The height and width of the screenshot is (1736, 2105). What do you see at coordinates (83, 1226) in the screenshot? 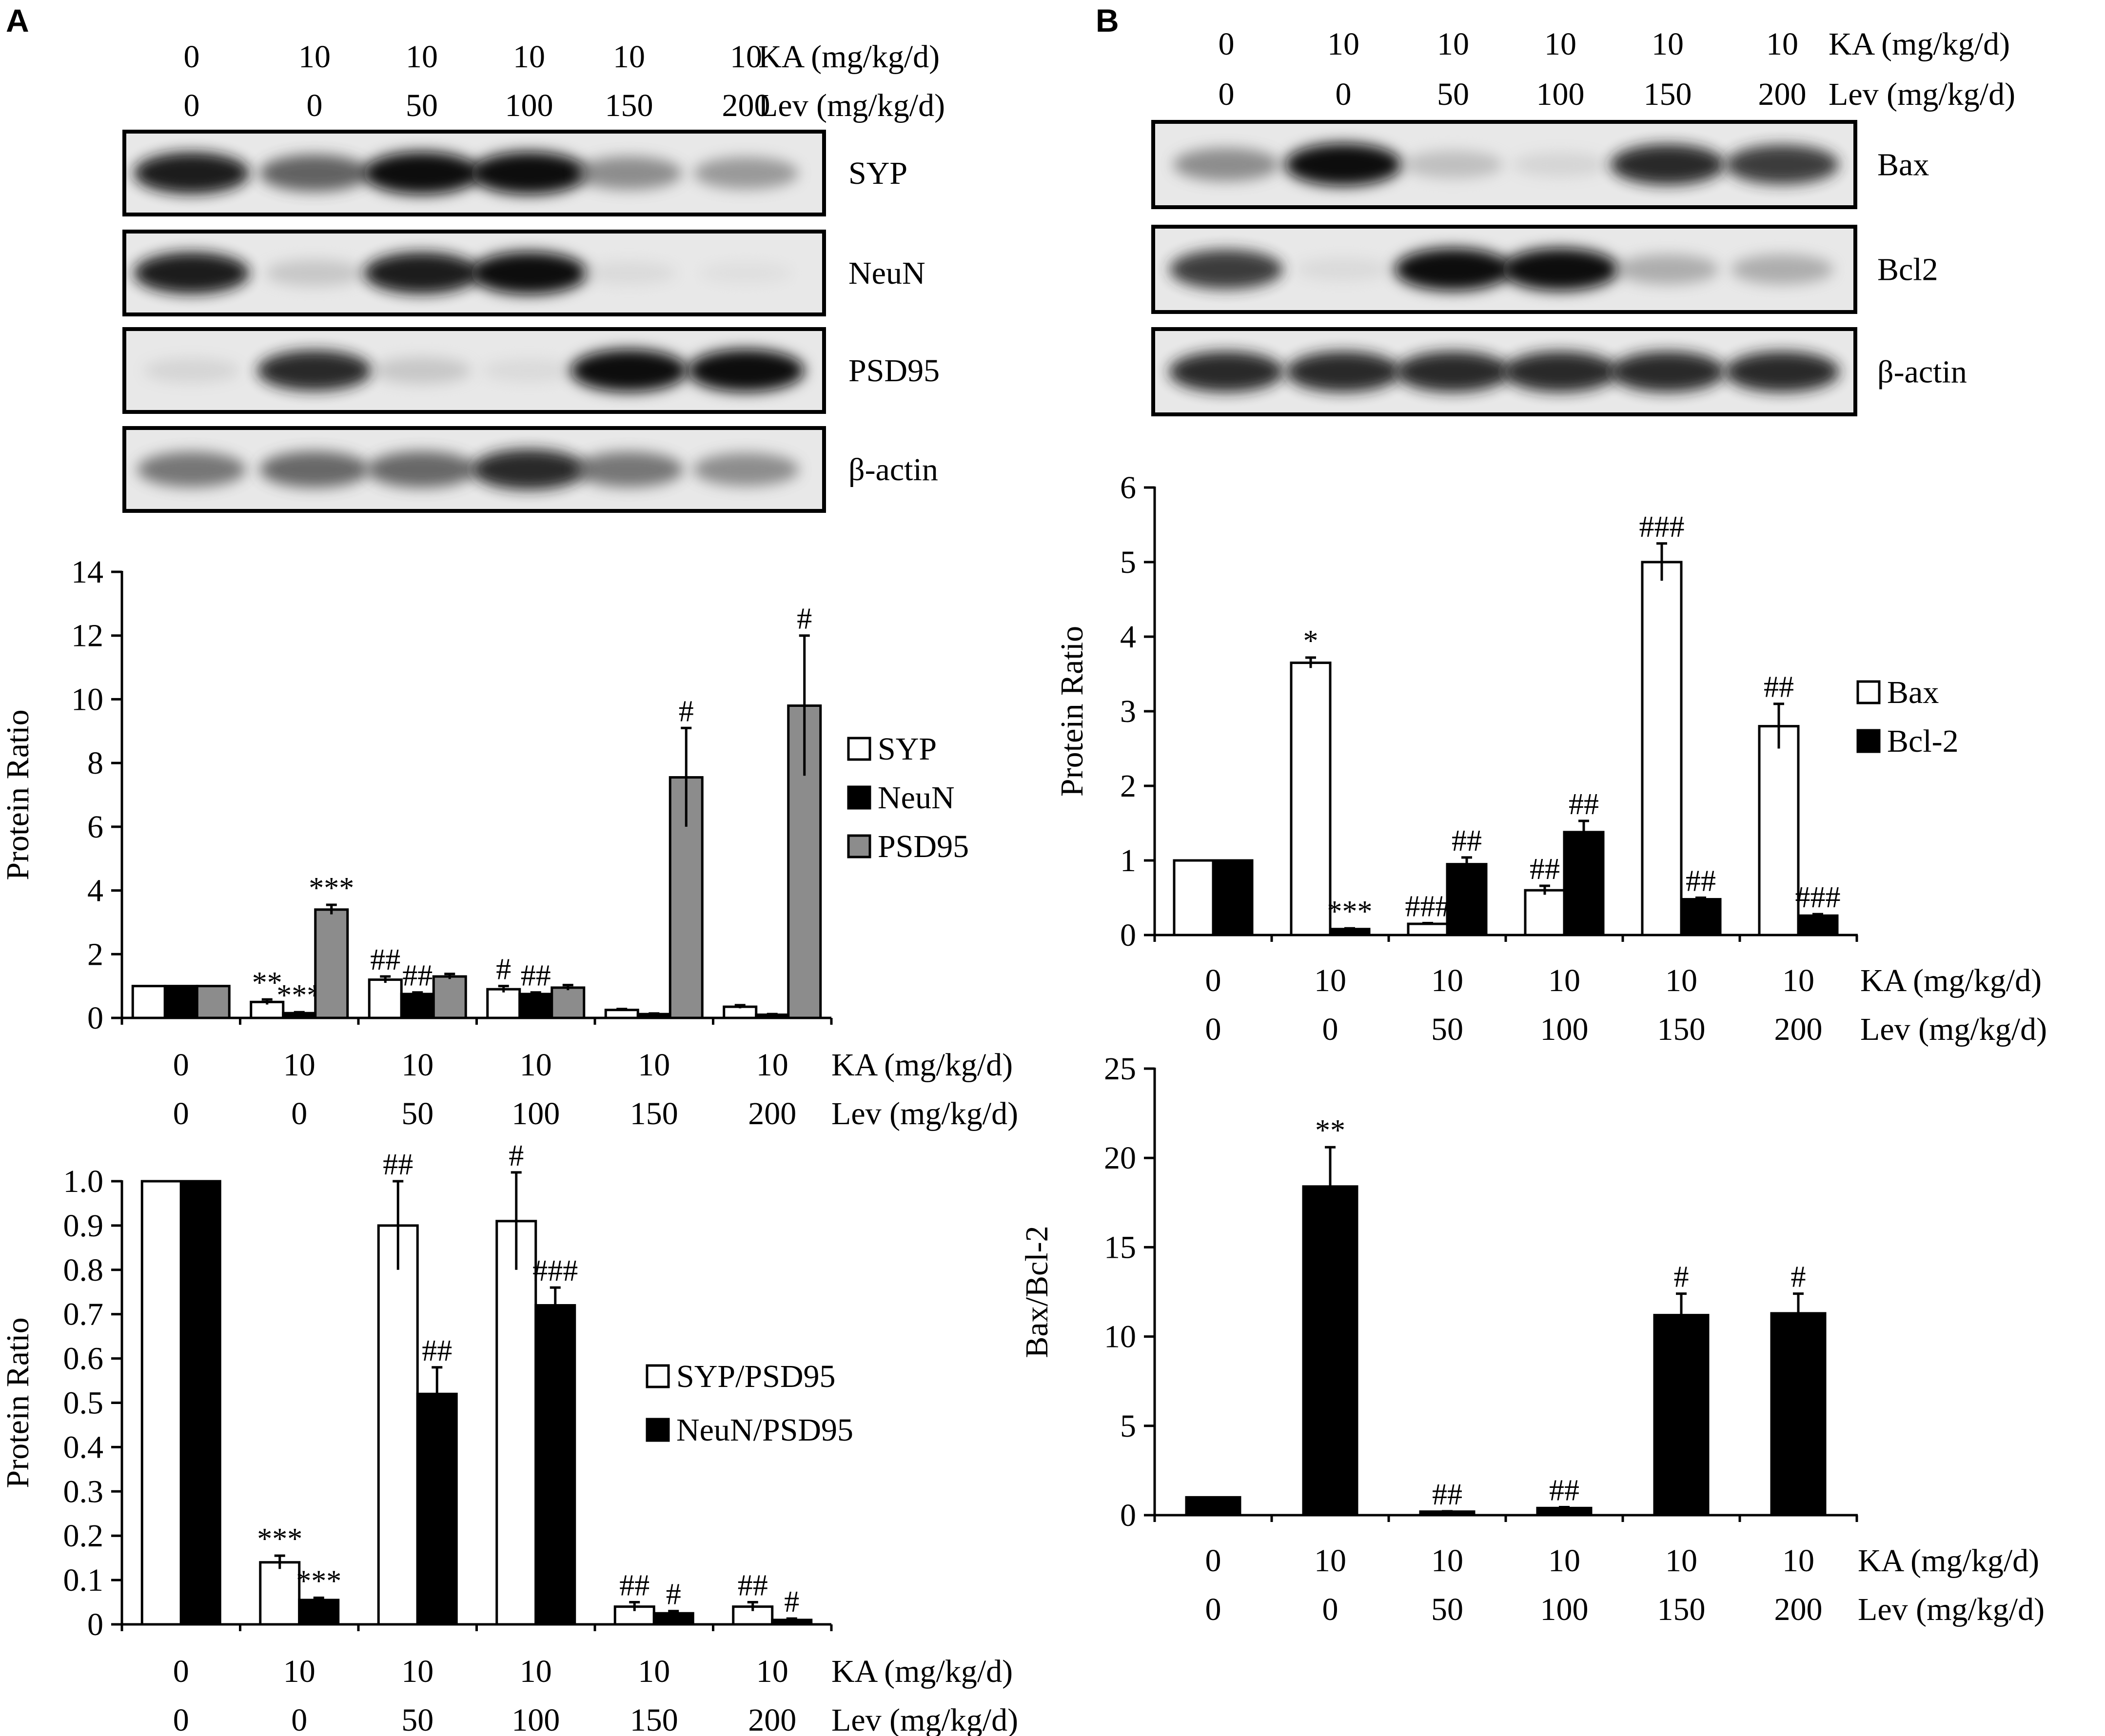
I see `y-tick-label: 0.9` at bounding box center [83, 1226].